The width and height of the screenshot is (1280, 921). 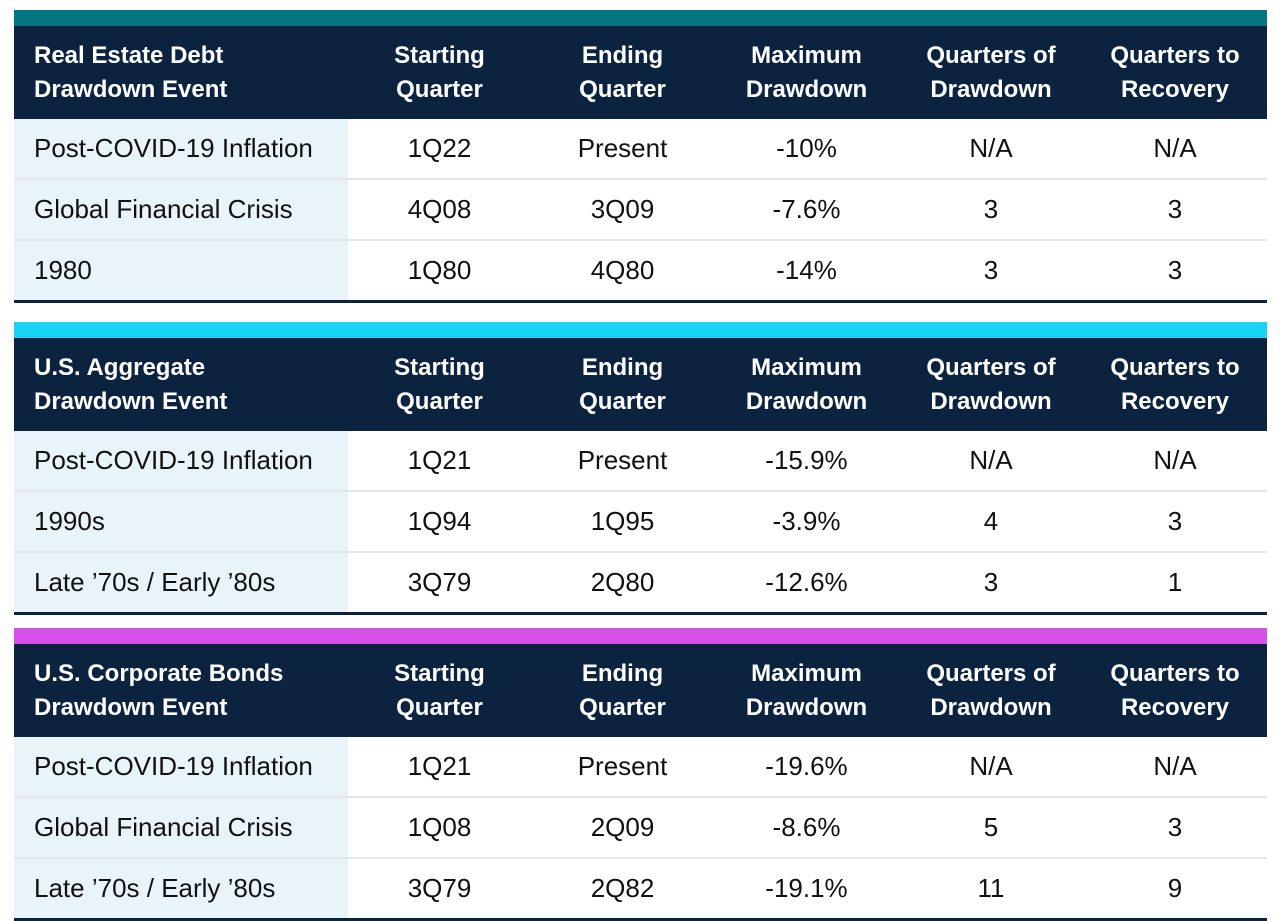 What do you see at coordinates (806, 582) in the screenshot?
I see `cell-maximum-drawdown: -12.6%` at bounding box center [806, 582].